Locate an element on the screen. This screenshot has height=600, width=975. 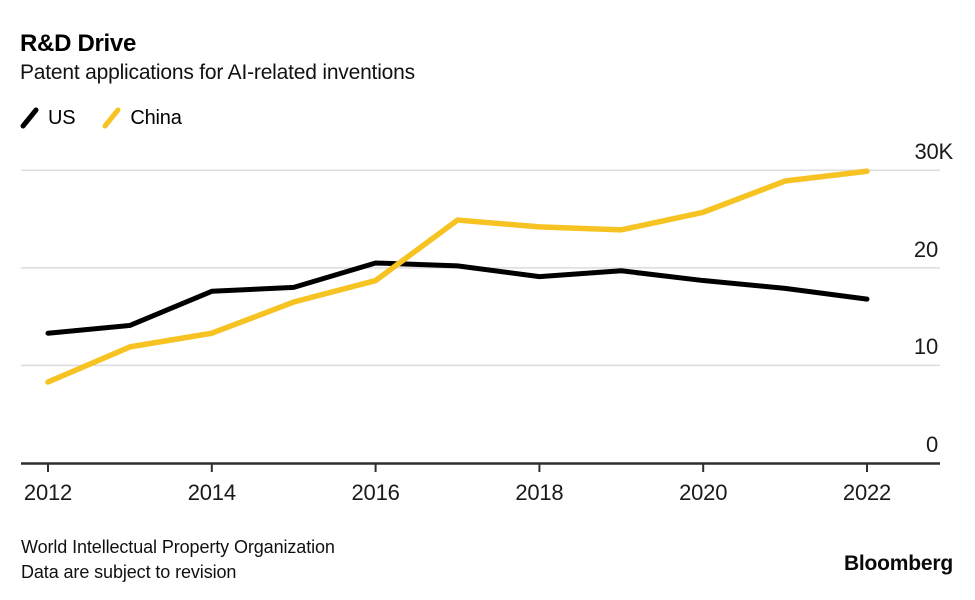
legend-label-us: US is located at coordinates (62, 117).